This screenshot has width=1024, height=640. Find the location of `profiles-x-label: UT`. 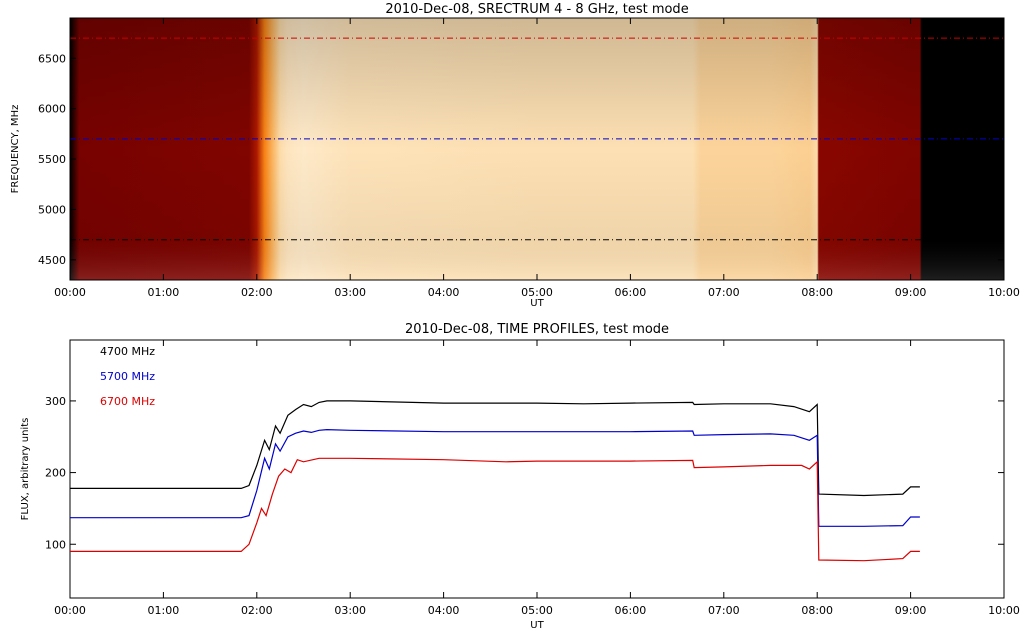

profiles-x-label: UT is located at coordinates (537, 625).